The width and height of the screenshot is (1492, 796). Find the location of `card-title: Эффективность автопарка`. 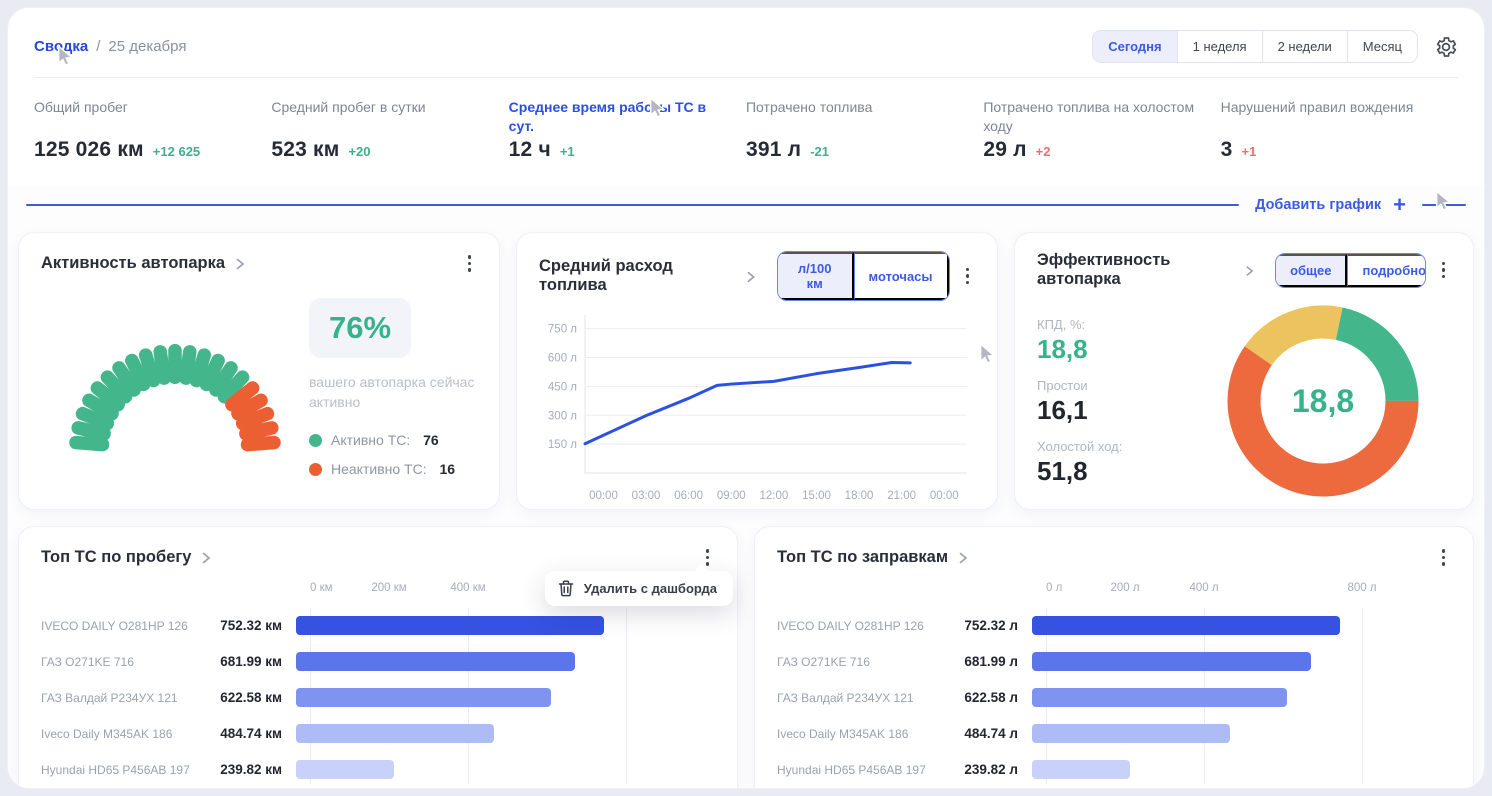

card-title: Эффективность автопарка is located at coordinates (1104, 269).